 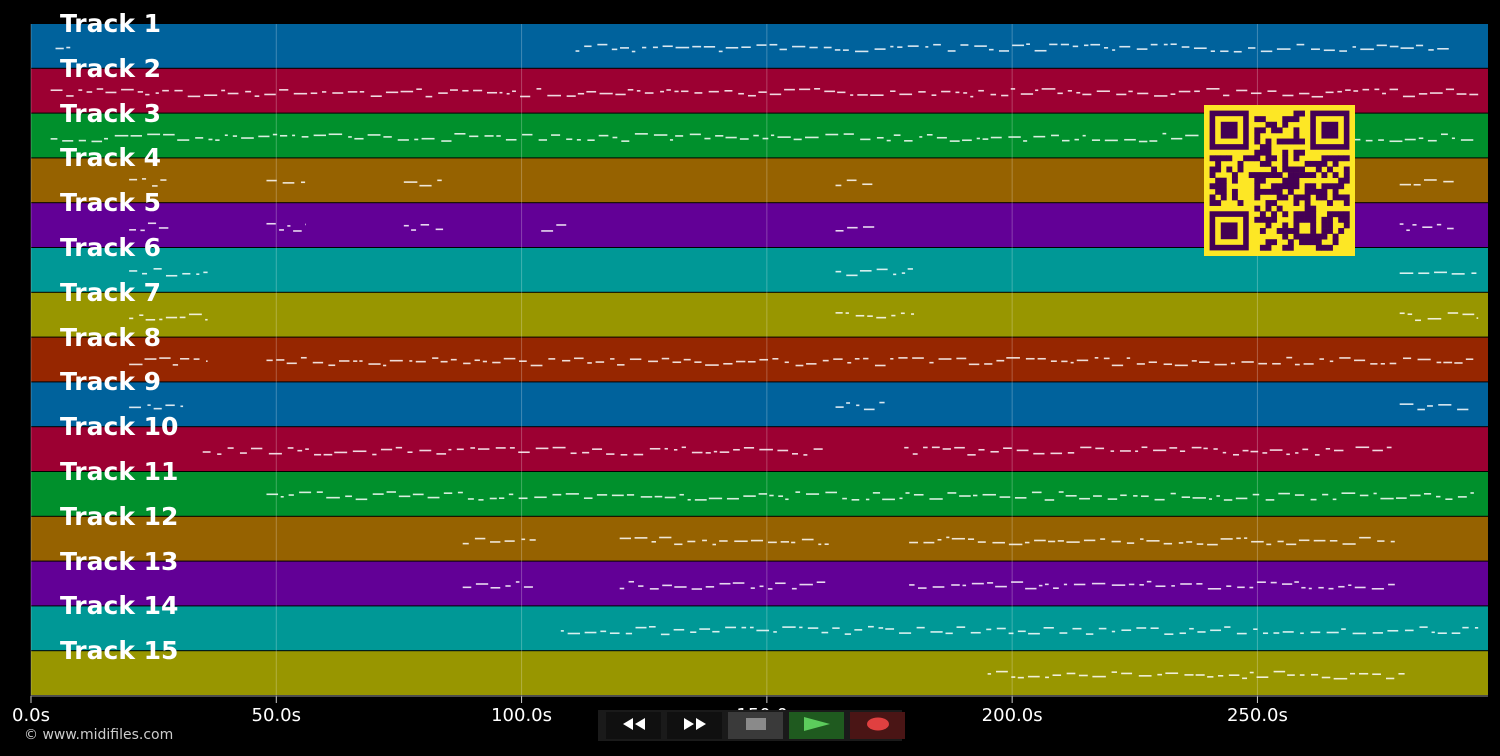 I want to click on track-label: Track 4, so click(x=111, y=158).